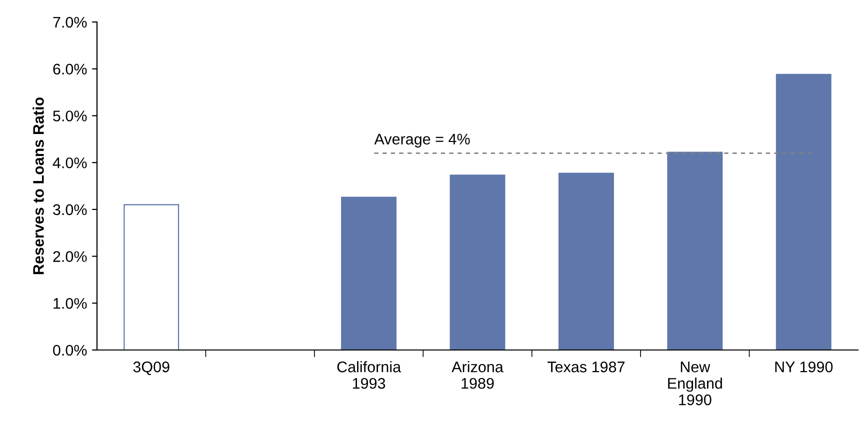 The width and height of the screenshot is (865, 435). Describe the element at coordinates (70, 116) in the screenshot. I see `y-tick-label: 5.0%` at that location.